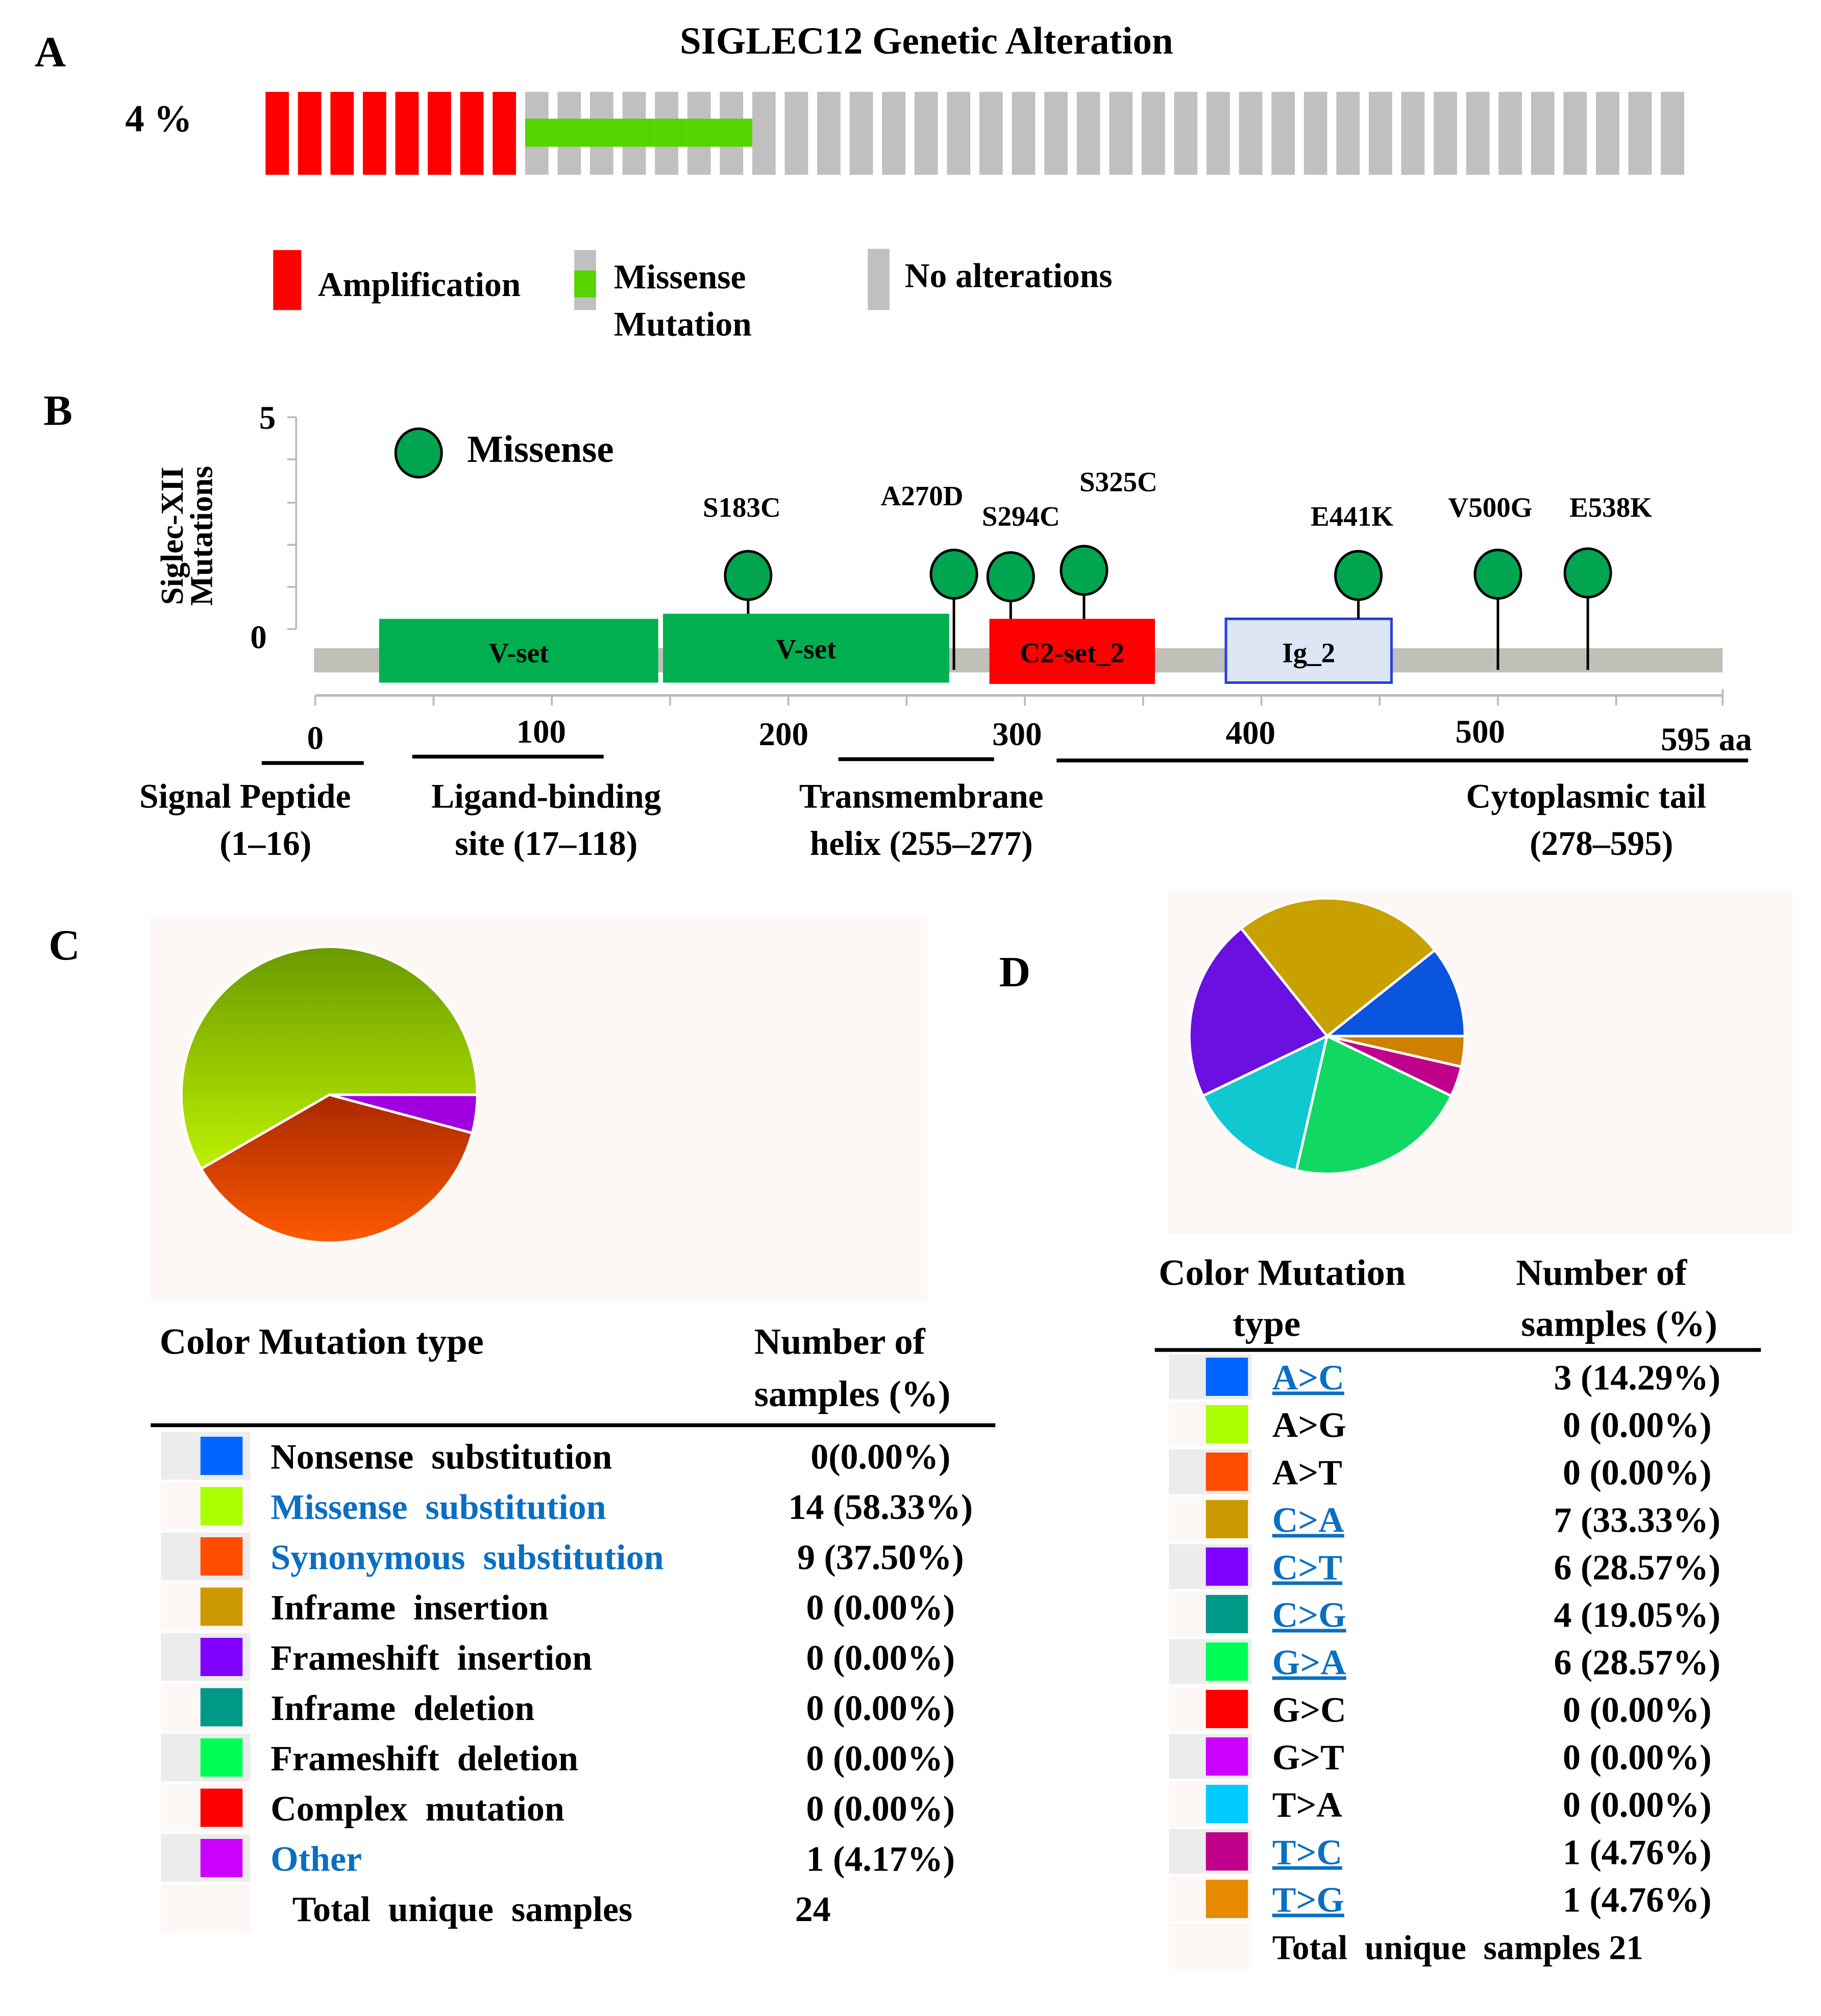  What do you see at coordinates (1308, 1900) in the screenshot?
I see `mutation-type-link: T>G` at bounding box center [1308, 1900].